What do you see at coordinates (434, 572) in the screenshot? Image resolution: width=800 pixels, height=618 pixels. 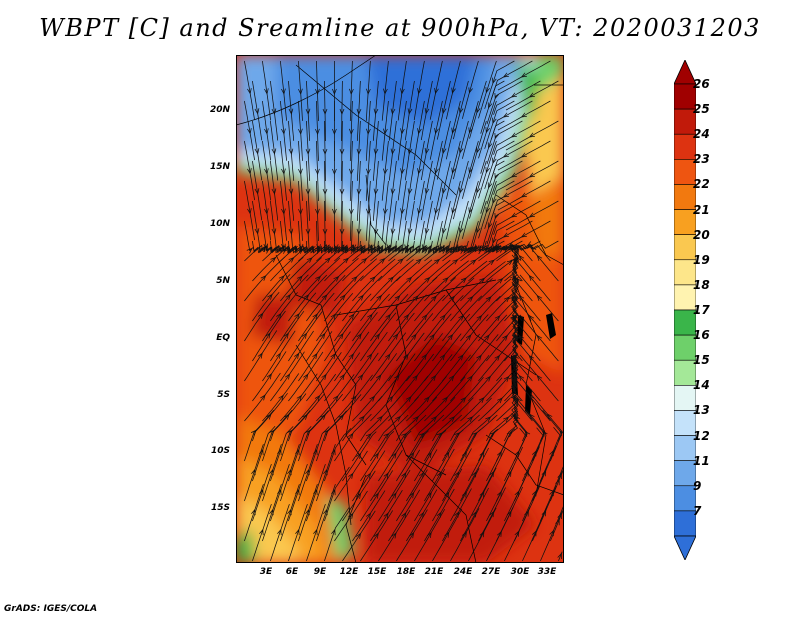 I see `lon-label-21e: 21E` at bounding box center [434, 572].